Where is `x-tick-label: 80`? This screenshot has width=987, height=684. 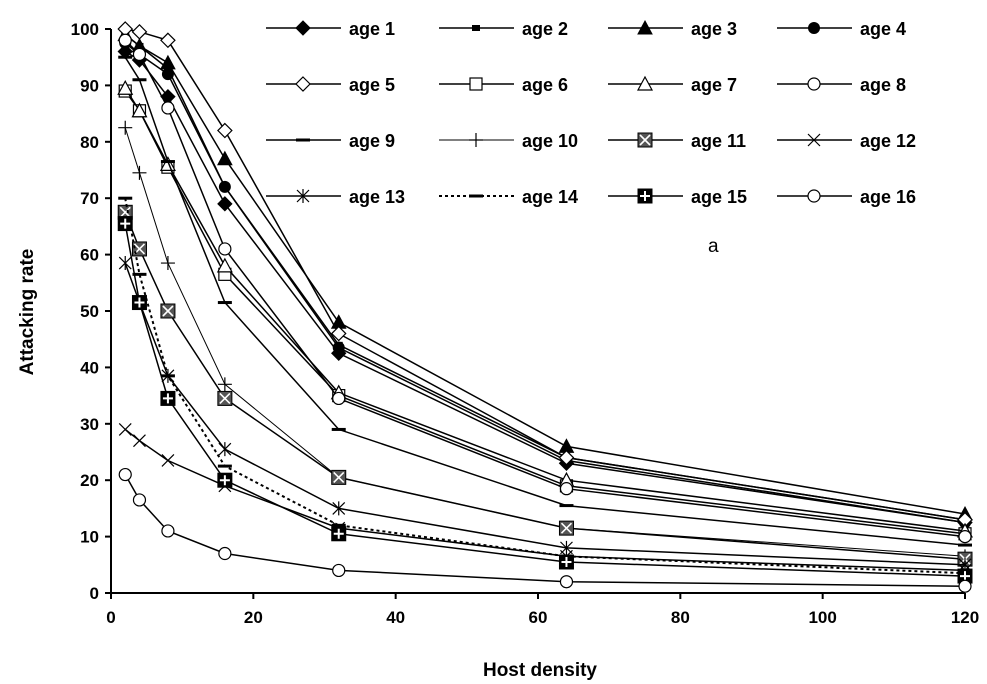
x-tick-label: 80 is located at coordinates (680, 617).